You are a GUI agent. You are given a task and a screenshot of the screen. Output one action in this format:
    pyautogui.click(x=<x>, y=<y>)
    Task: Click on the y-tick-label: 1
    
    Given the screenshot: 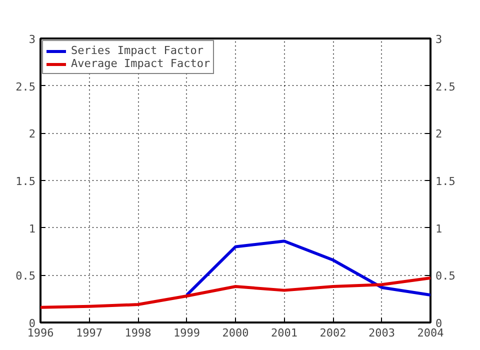 What is the action you would take?
    pyautogui.click(x=32, y=229)
    